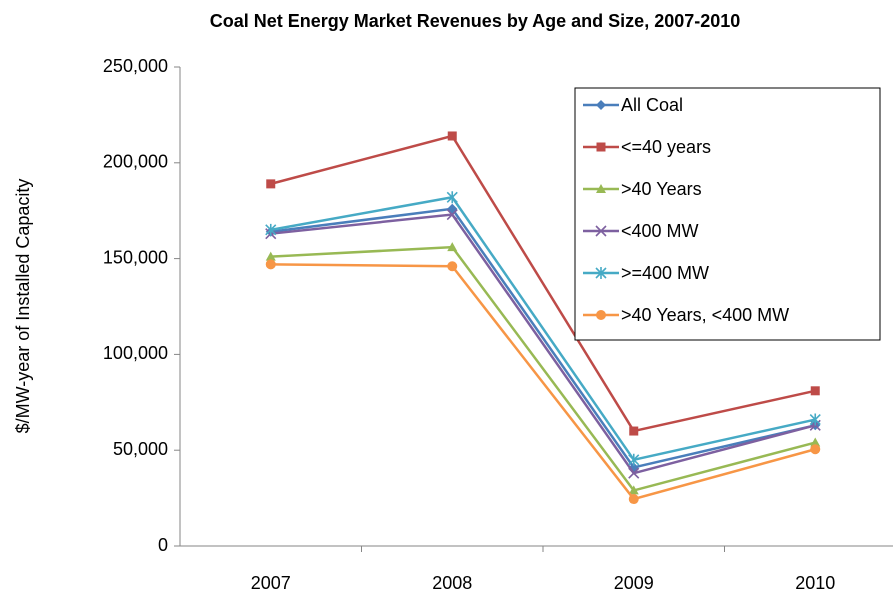 This screenshot has width=894, height=603. Describe the element at coordinates (665, 273) in the screenshot. I see `legend-label: >=400 MW` at that location.